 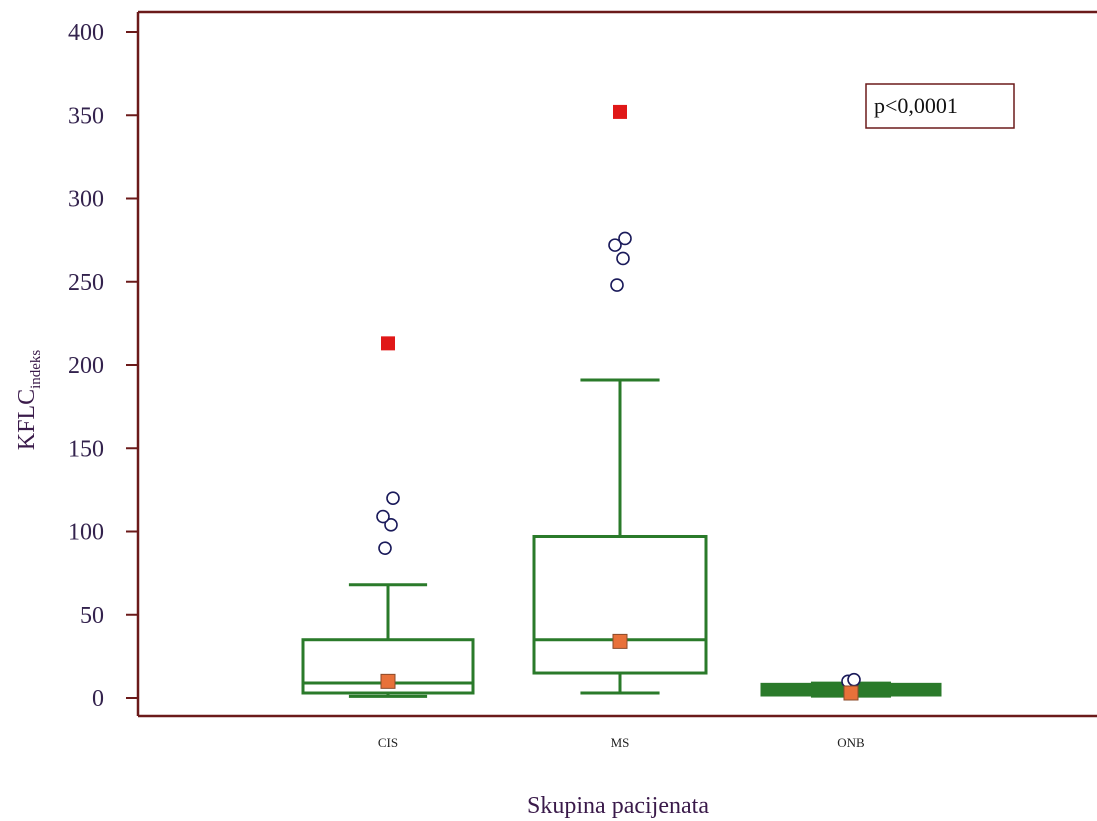 I want to click on x-category-label: MS, so click(x=620, y=742).